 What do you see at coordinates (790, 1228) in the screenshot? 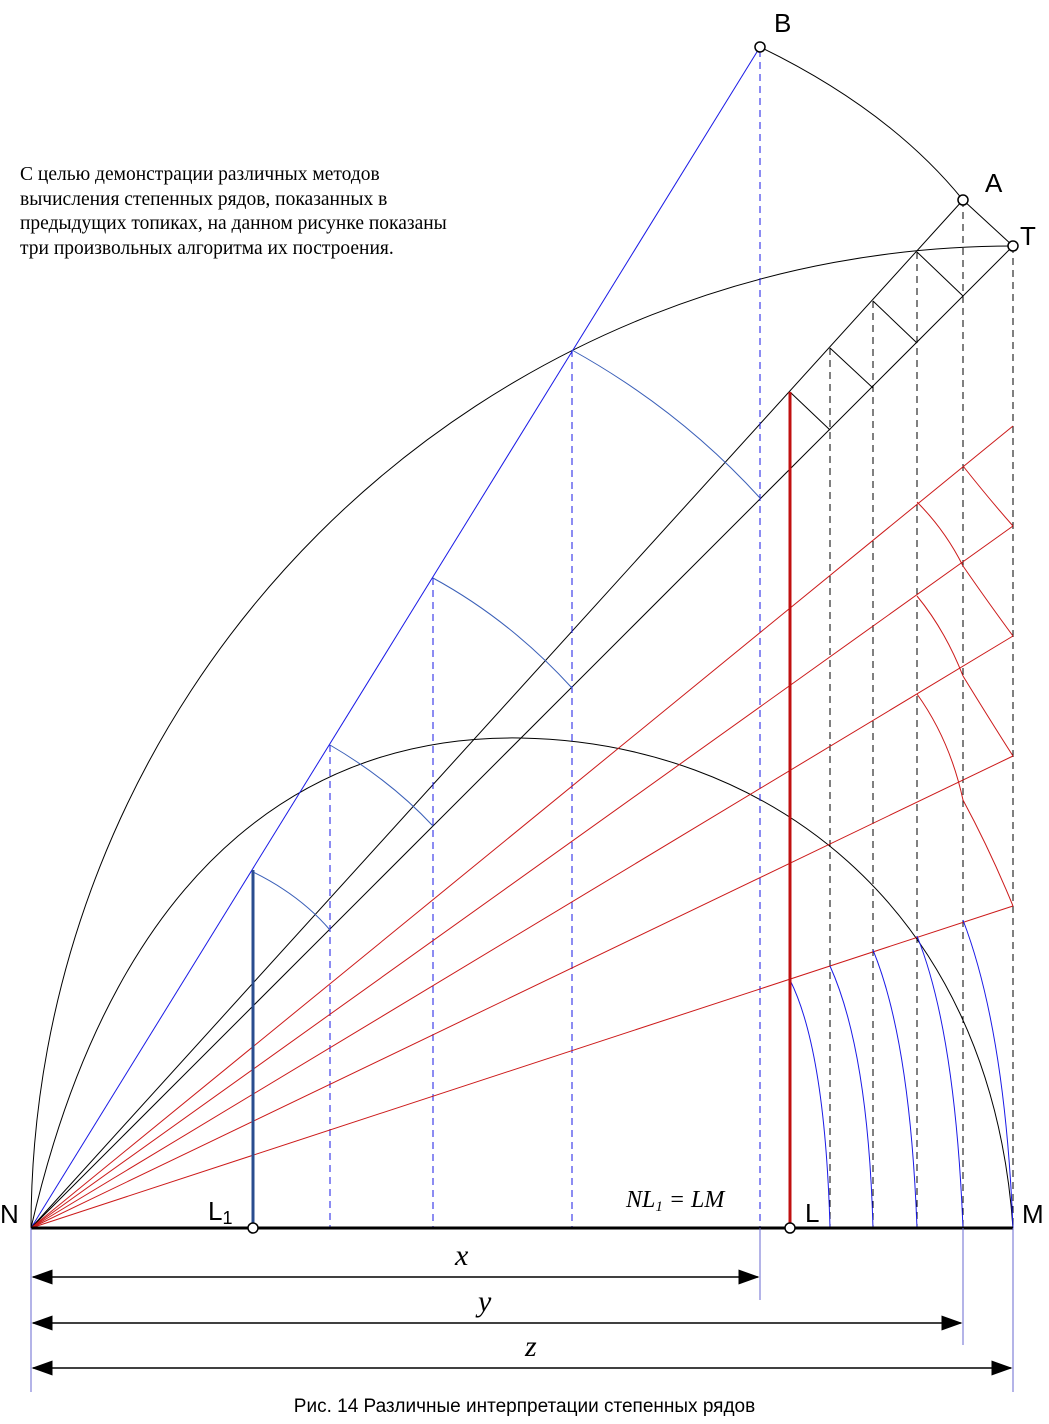
I see `point-L-marker` at bounding box center [790, 1228].